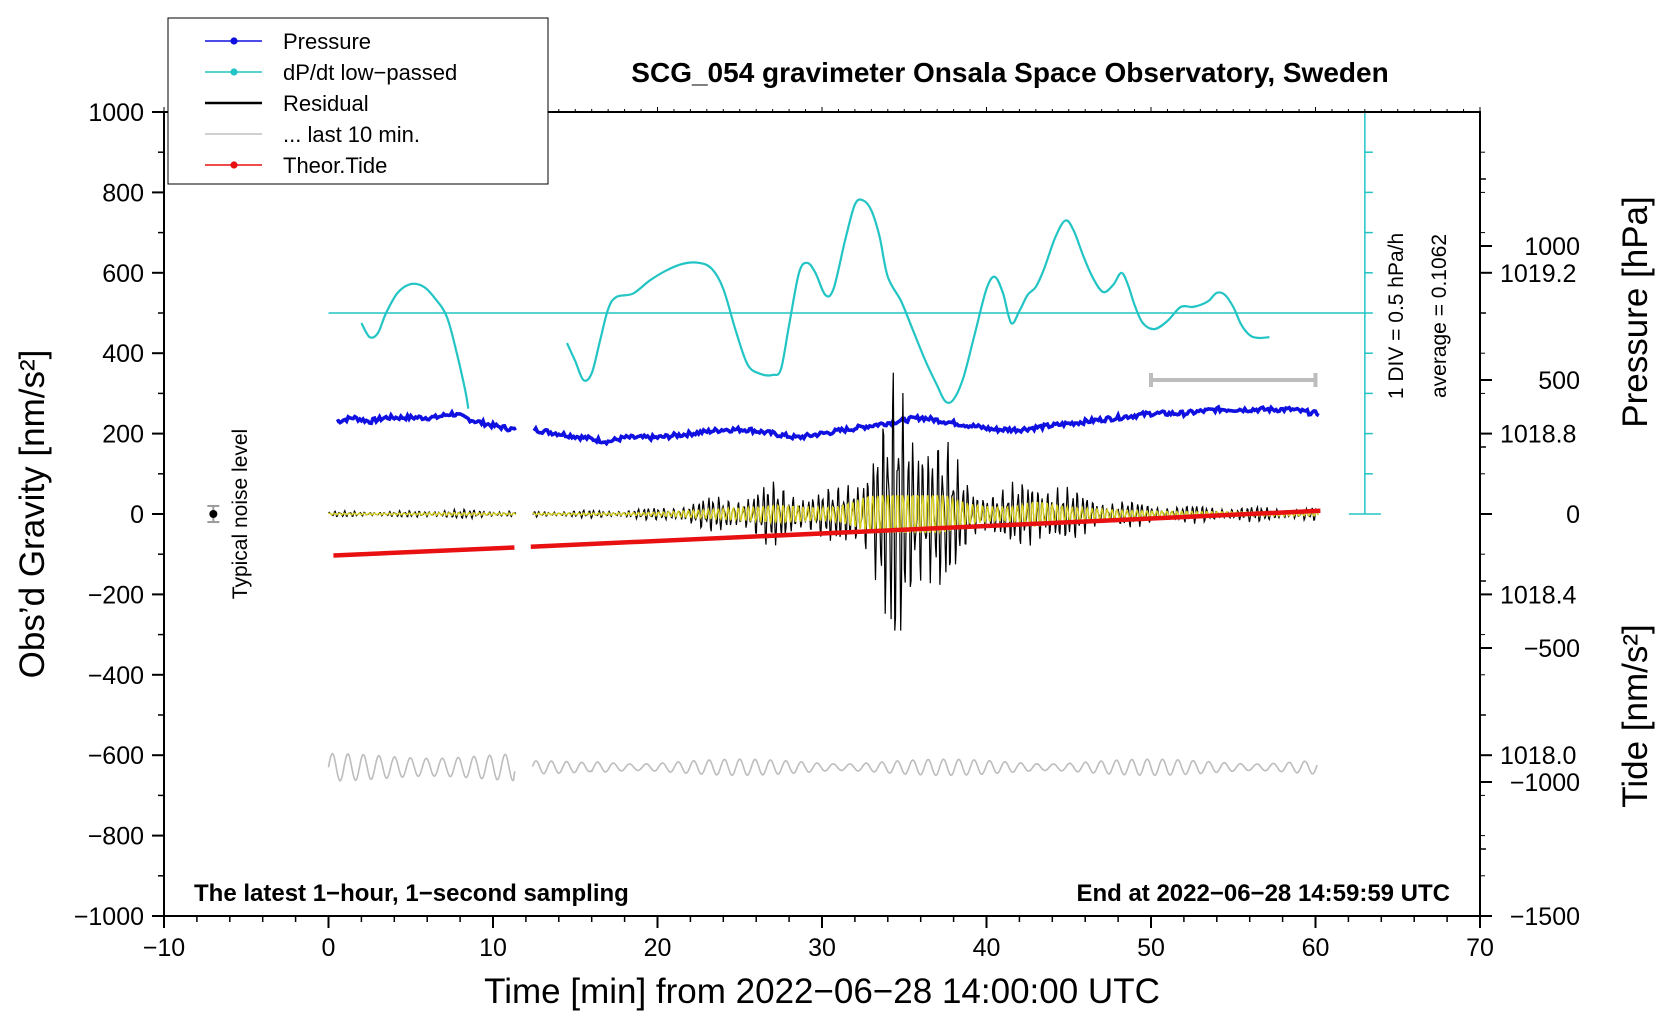 This screenshot has height=1020, width=1660. What do you see at coordinates (658, 948) in the screenshot?
I see `x-tick-label: 20` at bounding box center [658, 948].